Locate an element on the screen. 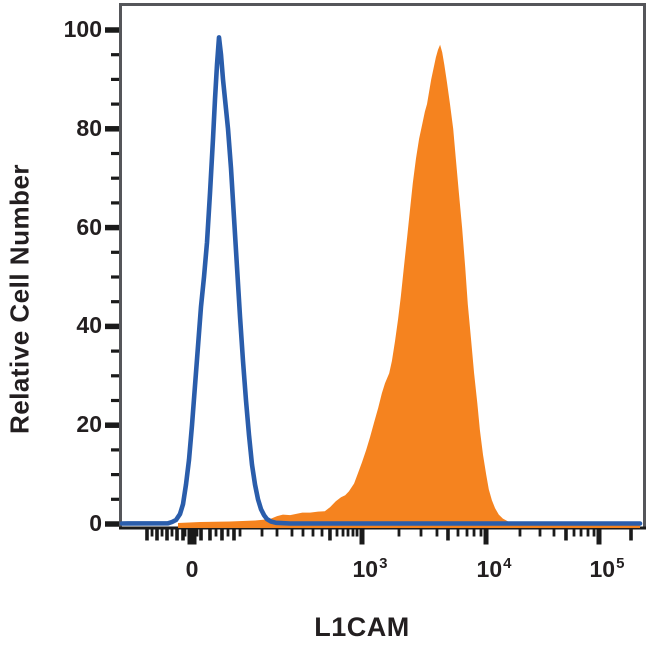  y-tick-label-20: 20 is located at coordinates (89, 424).